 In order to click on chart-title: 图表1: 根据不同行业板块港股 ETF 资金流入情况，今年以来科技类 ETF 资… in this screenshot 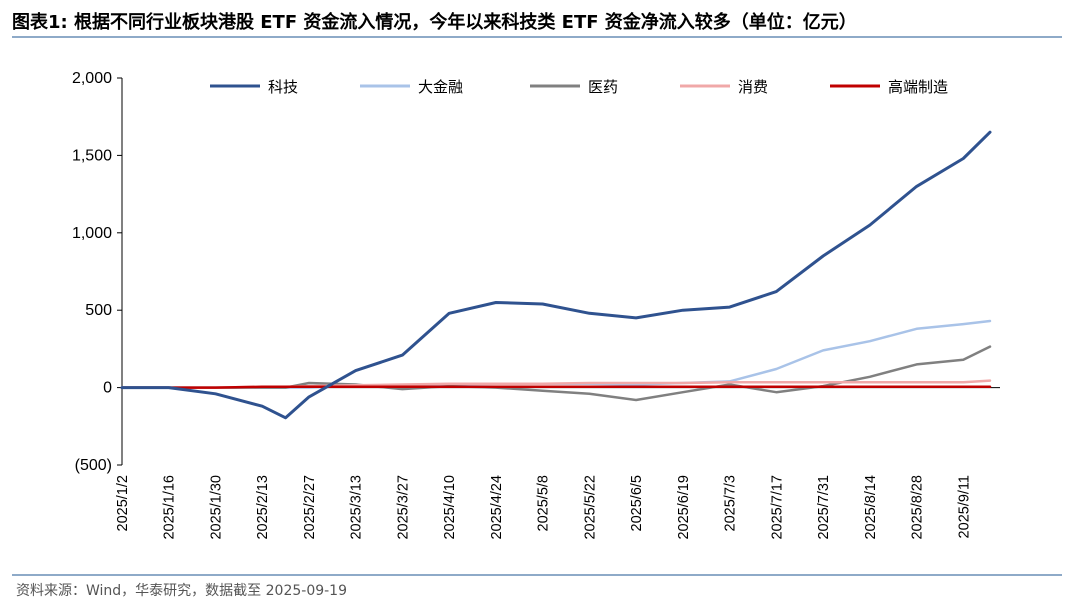, I will do `click(434, 22)`.